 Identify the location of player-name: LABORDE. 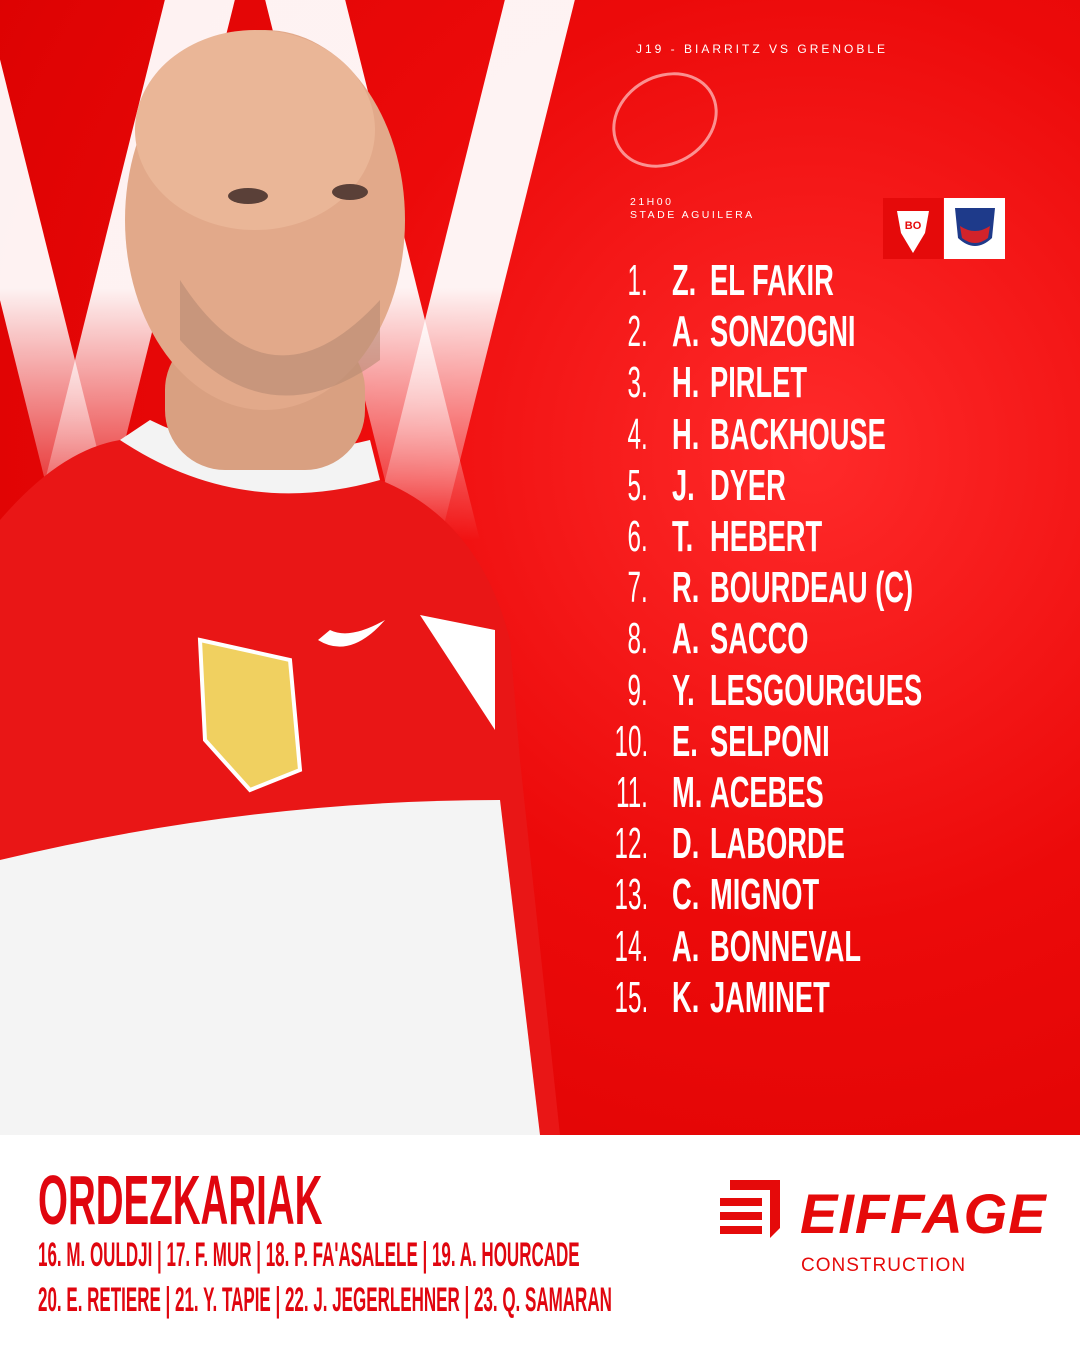
(777, 844).